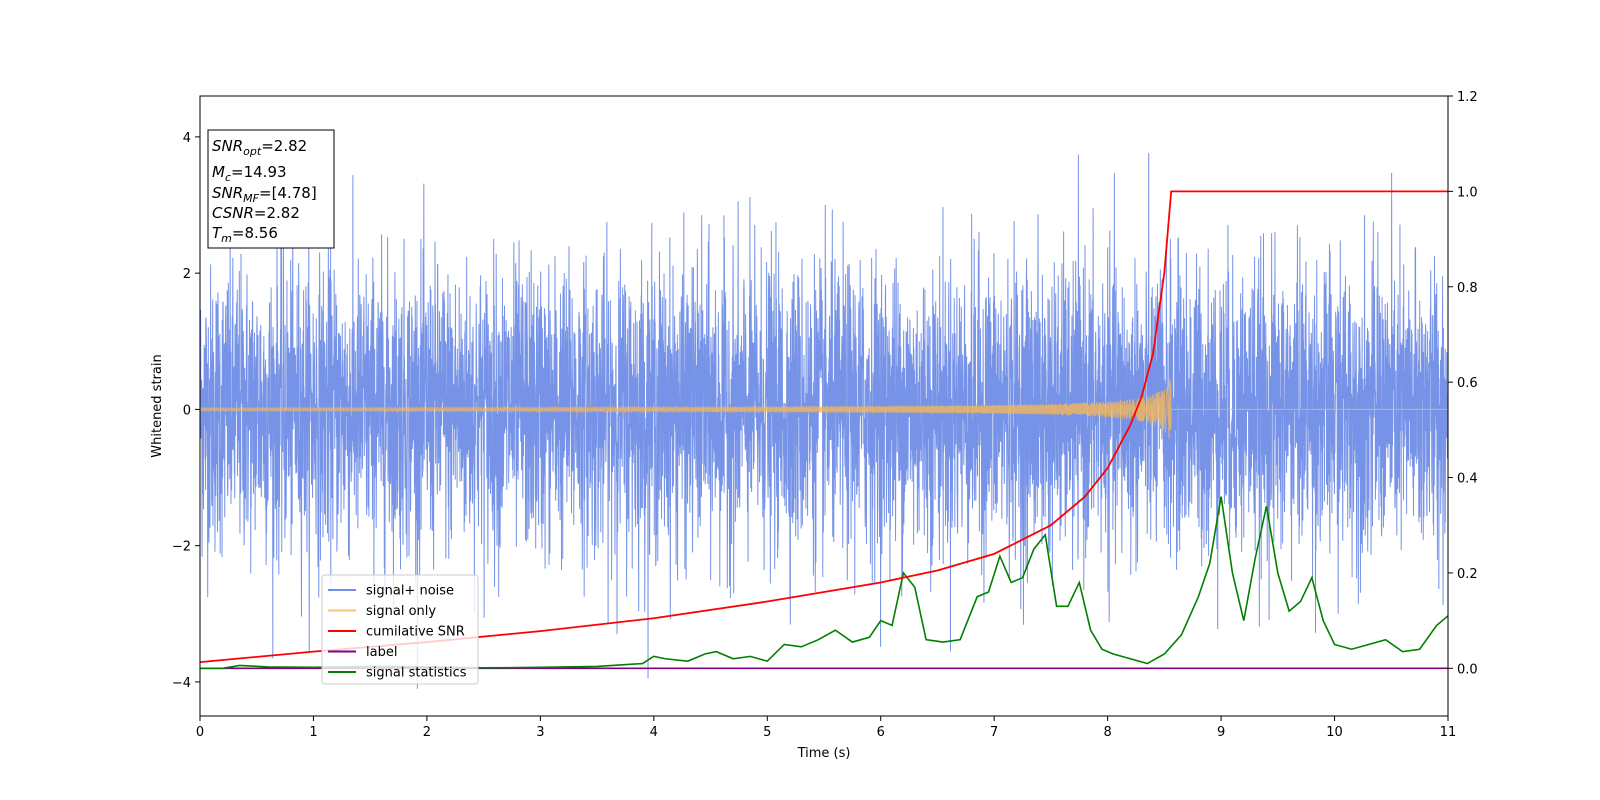 The image size is (1600, 800). Describe the element at coordinates (654, 732) in the screenshot. I see `x-tick-label: 4` at that location.